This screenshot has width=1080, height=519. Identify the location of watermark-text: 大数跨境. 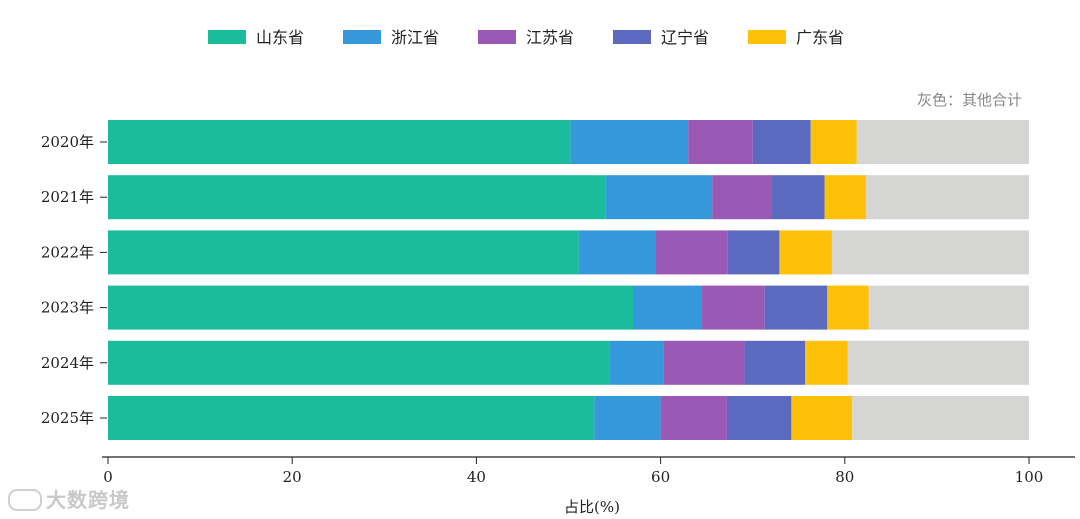
(88, 500).